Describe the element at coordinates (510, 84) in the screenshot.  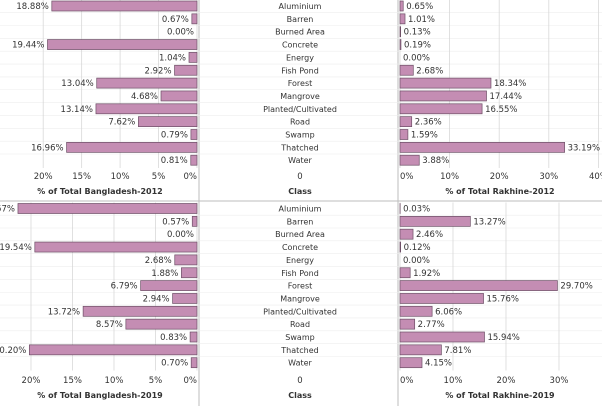
I see `bar-label-rakhine: 18.34%` at that location.